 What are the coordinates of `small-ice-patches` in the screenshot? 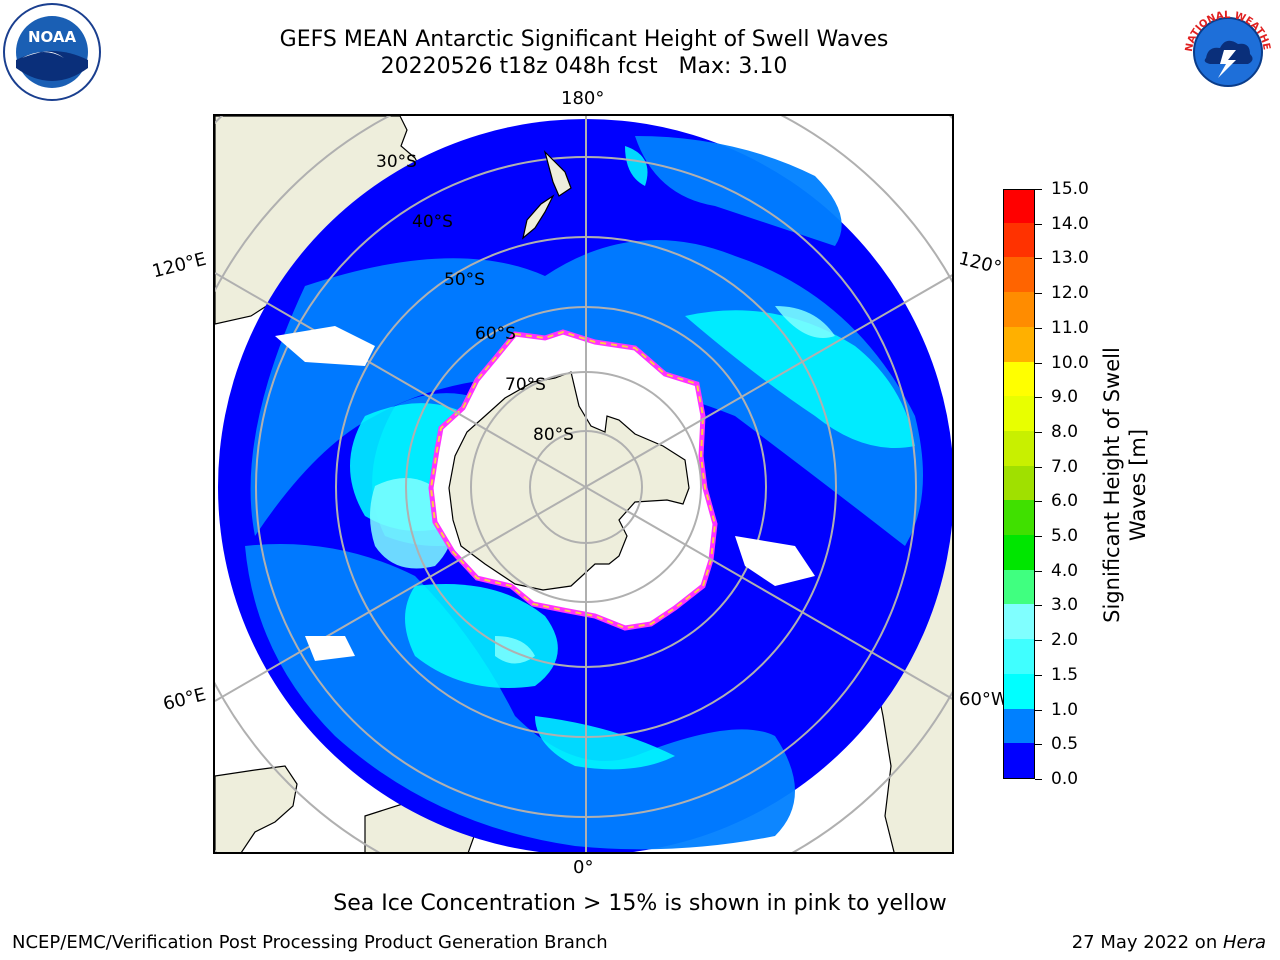 It's located at (545, 493).